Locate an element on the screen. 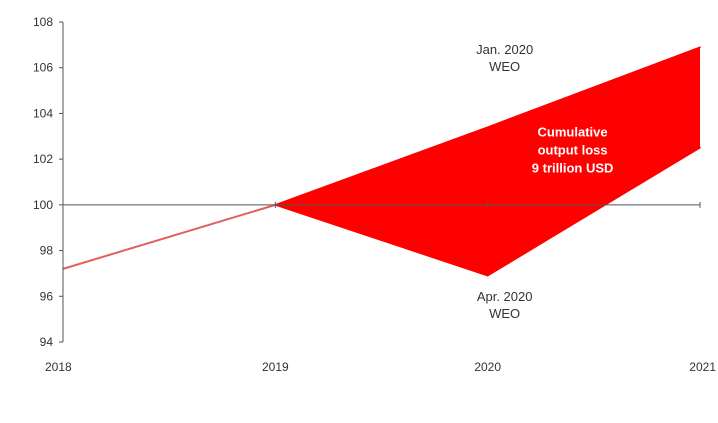 The width and height of the screenshot is (718, 423). y-tick-label: 106 is located at coordinates (43, 68).